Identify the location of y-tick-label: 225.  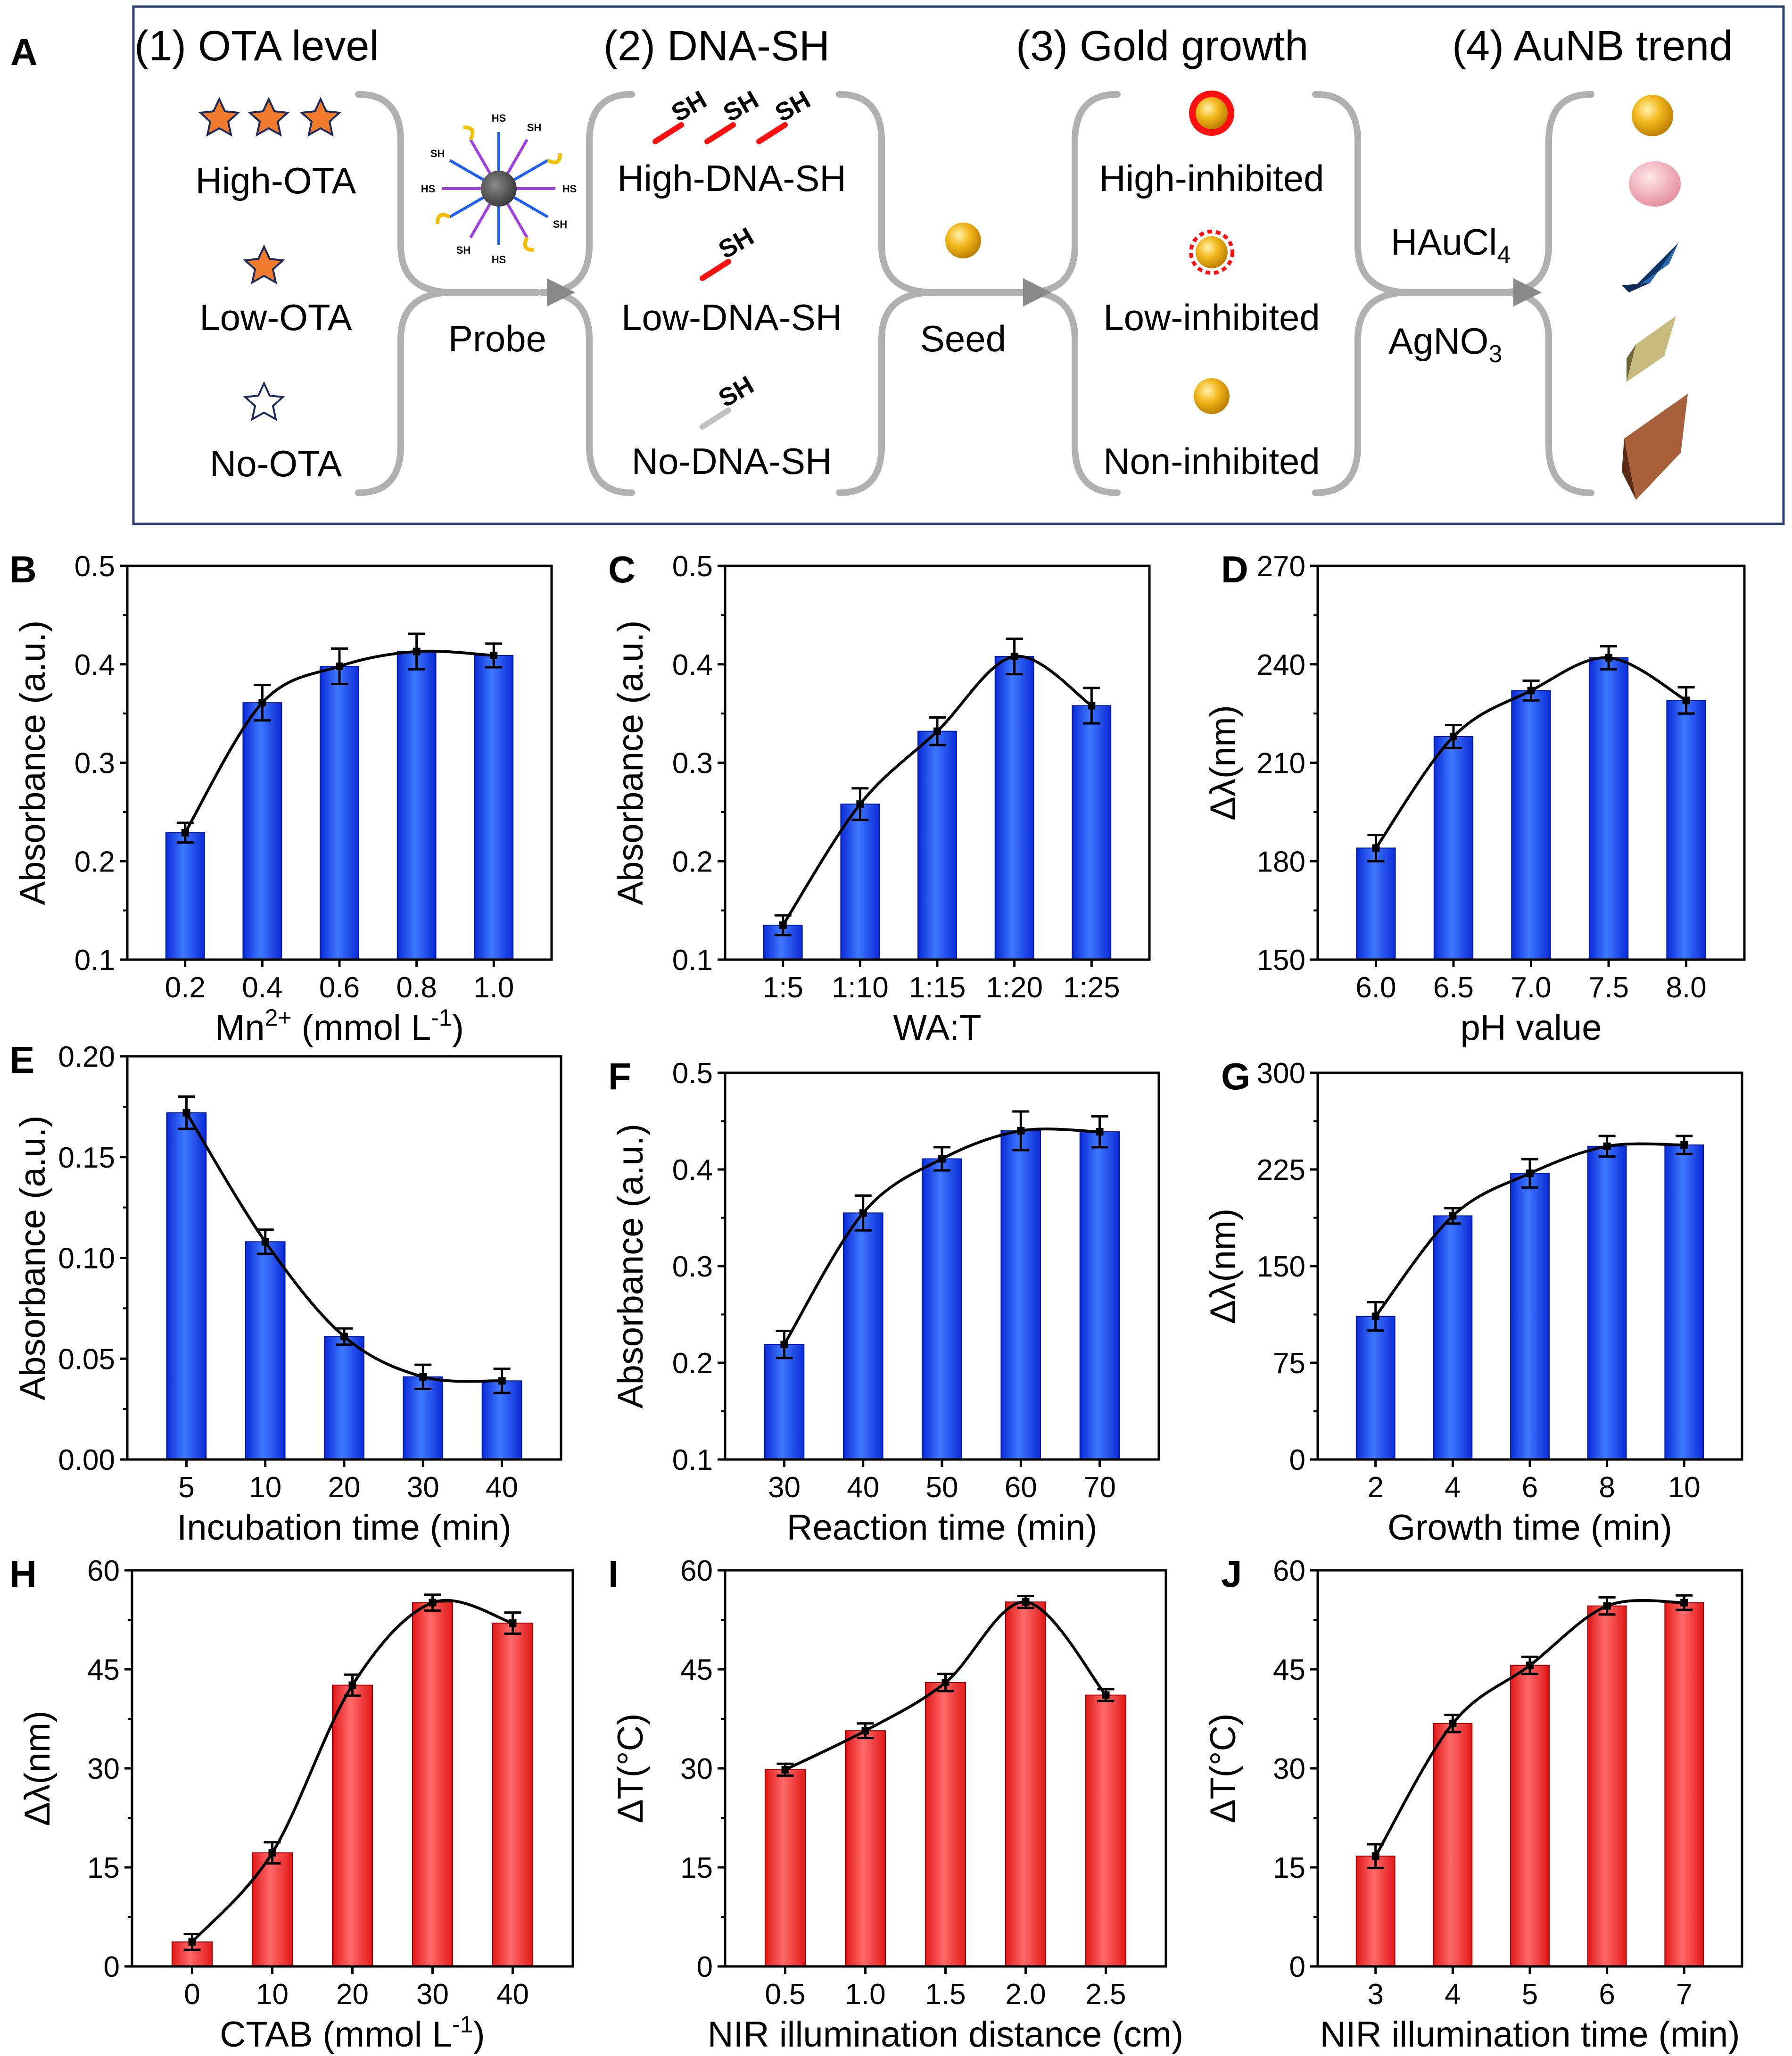
(1281, 1170).